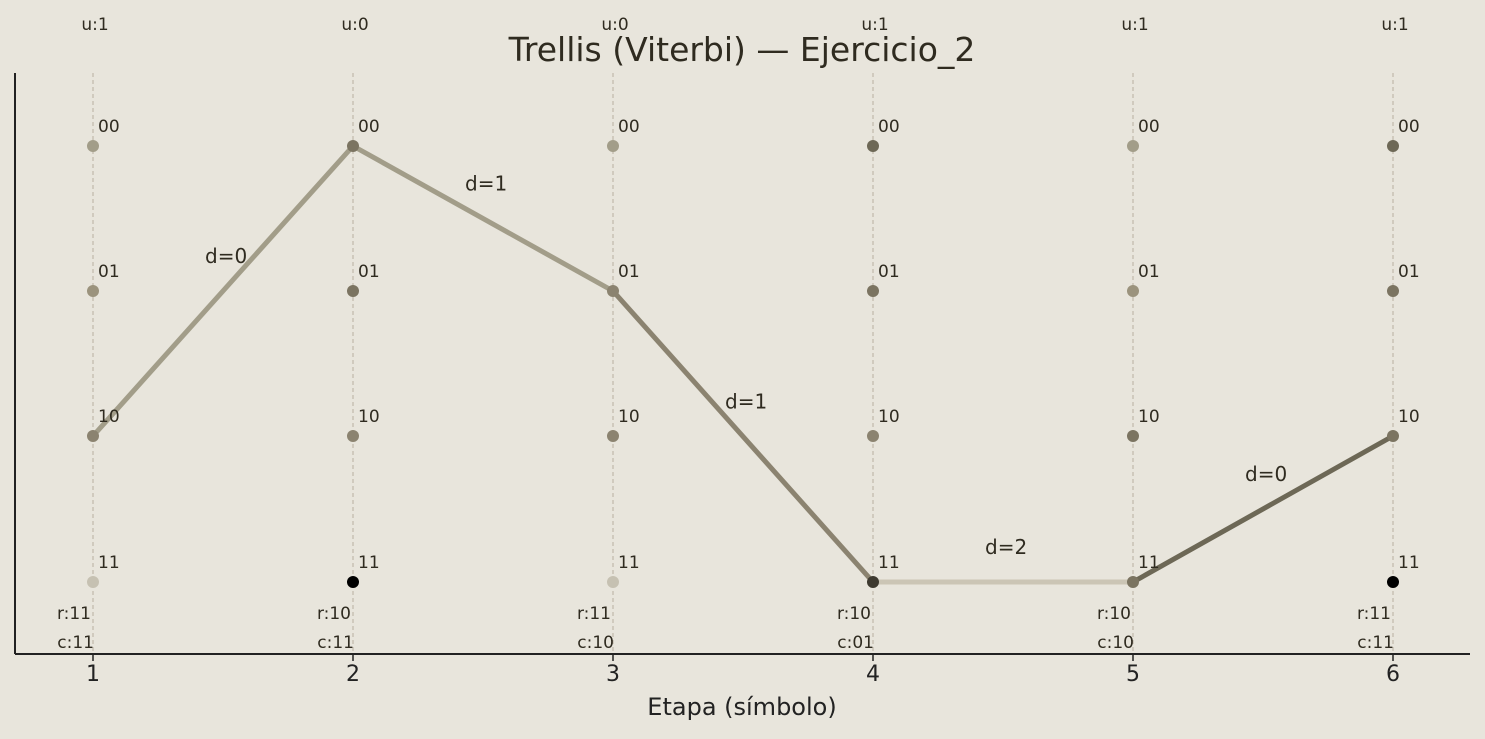 This screenshot has height=739, width=1485. What do you see at coordinates (594, 614) in the screenshot?
I see `received-label-3: r:11` at bounding box center [594, 614].